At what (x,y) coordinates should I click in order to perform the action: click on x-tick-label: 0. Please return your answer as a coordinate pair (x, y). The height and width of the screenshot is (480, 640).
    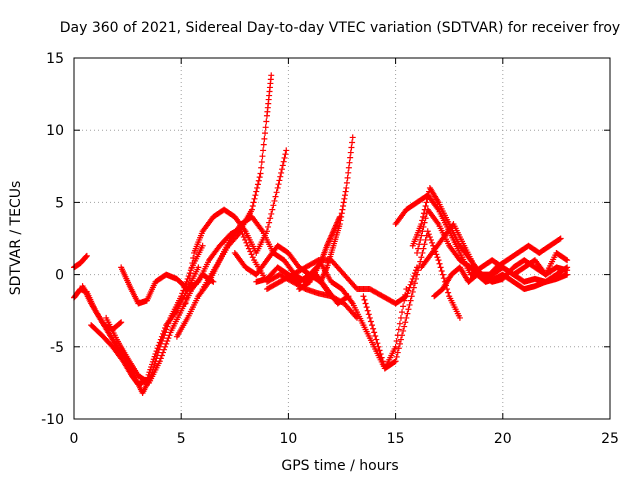
    Looking at the image, I should click on (74, 439).